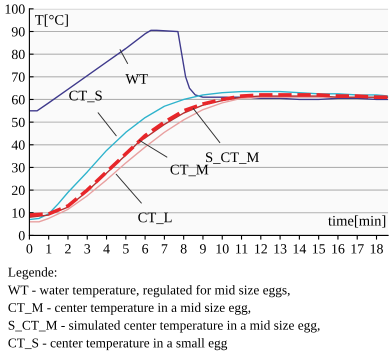  Describe the element at coordinates (18, 99) in the screenshot. I see `y-tick-label: 60` at that location.